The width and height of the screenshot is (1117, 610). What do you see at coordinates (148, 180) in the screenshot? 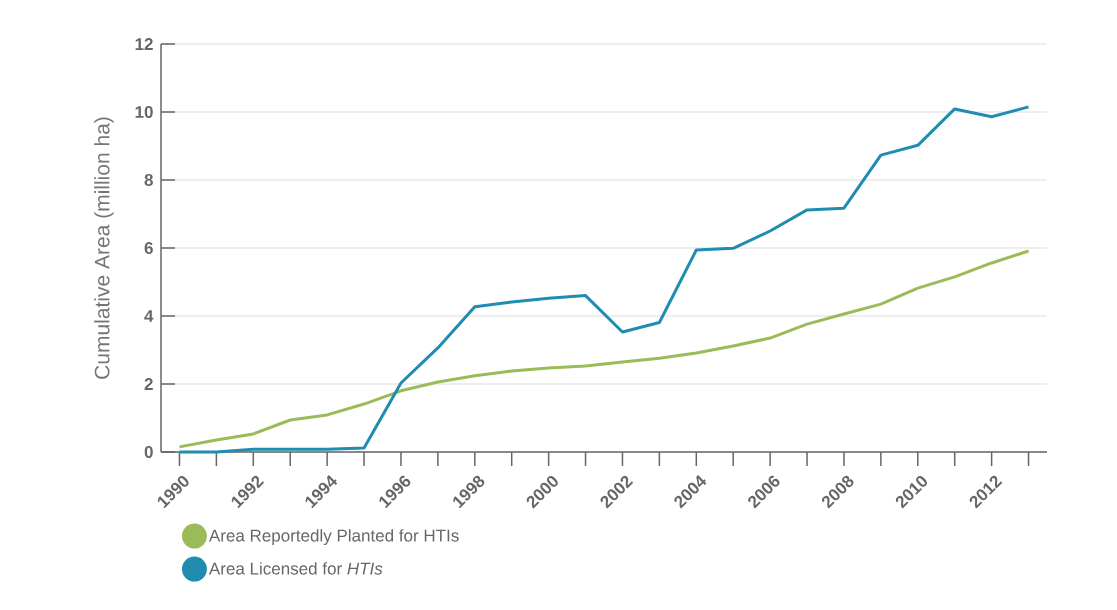
I see `y-tick-label: 8` at bounding box center [148, 180].